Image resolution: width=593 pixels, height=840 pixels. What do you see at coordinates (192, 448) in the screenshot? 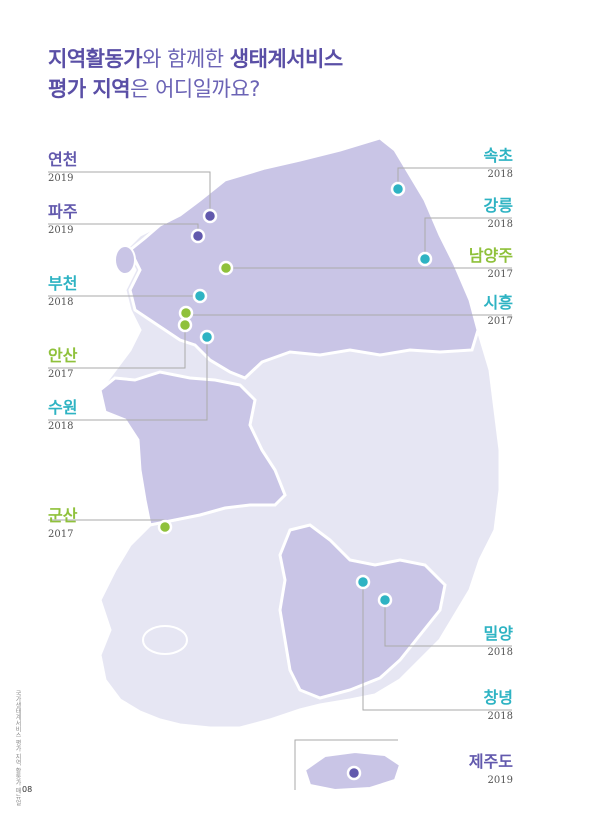
I see `region-chungnam` at bounding box center [192, 448].